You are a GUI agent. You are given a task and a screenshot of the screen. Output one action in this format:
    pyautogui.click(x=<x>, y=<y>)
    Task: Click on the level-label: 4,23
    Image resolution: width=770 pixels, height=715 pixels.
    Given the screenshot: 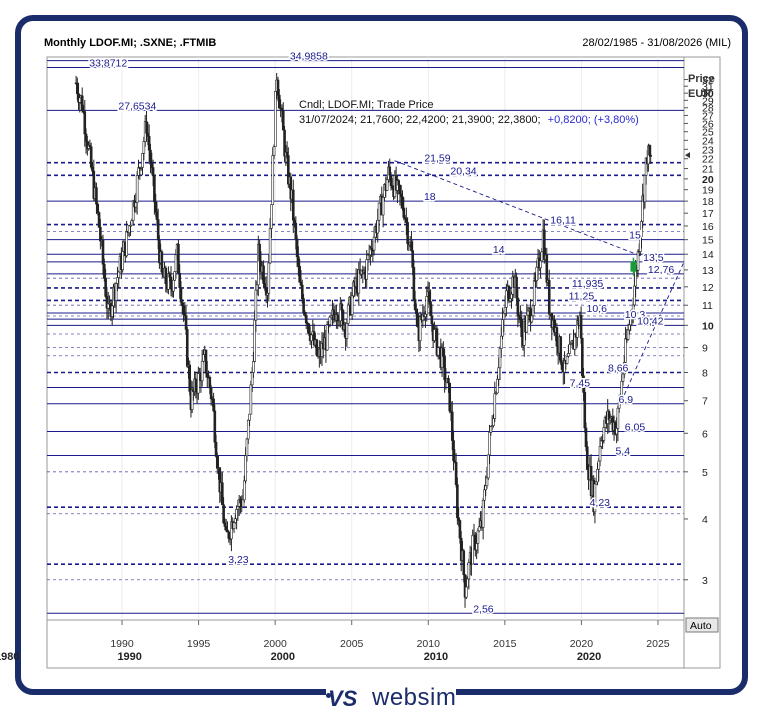 What is the action you would take?
    pyautogui.click(x=600, y=503)
    